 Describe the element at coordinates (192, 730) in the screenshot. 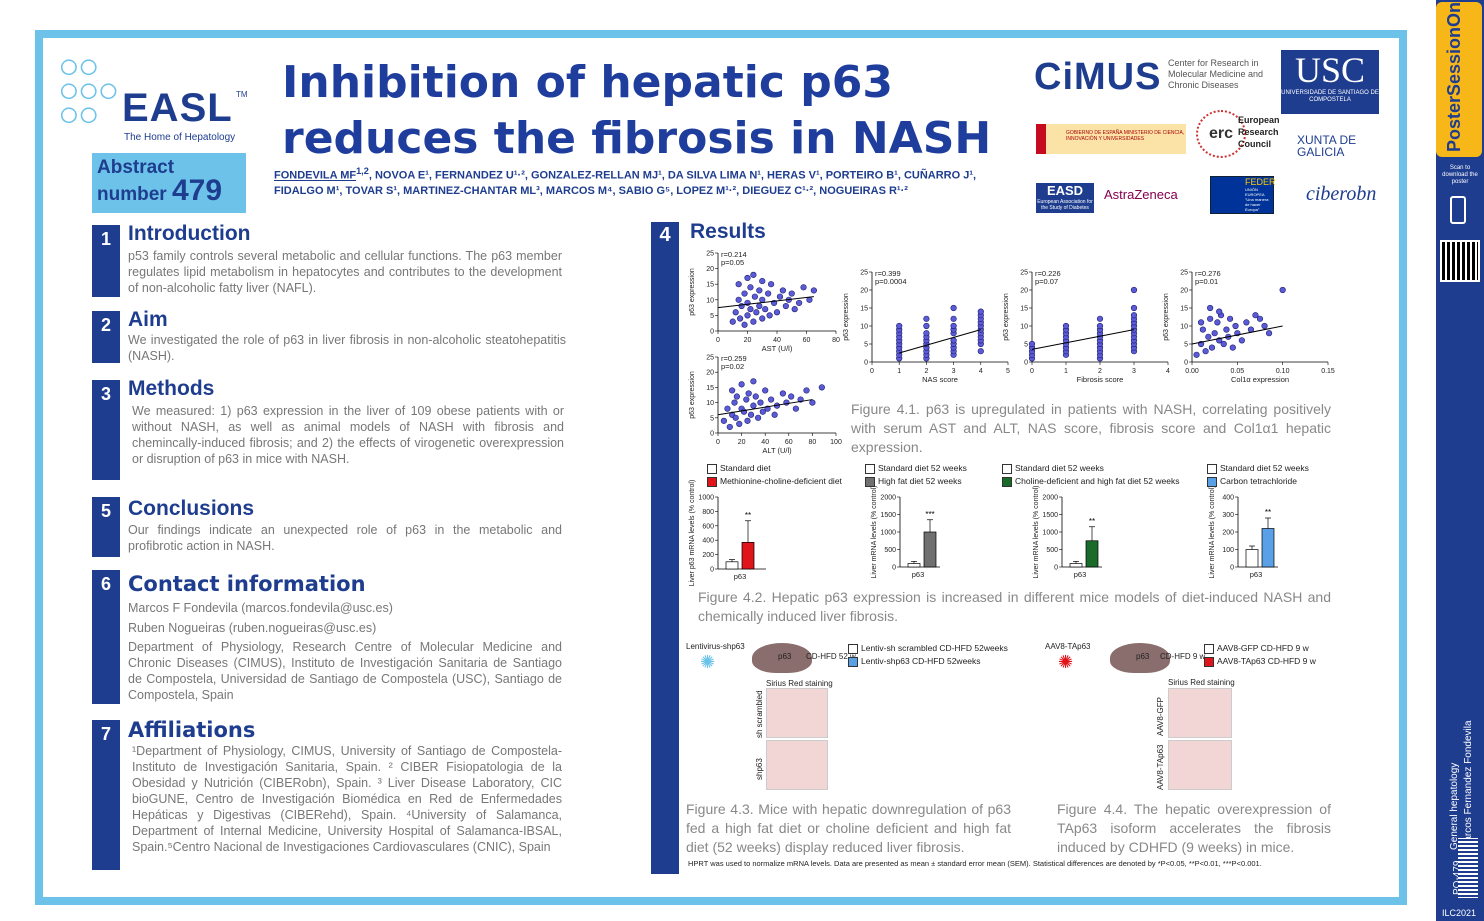

I see `affiliations-title: Affiliations` at that location.